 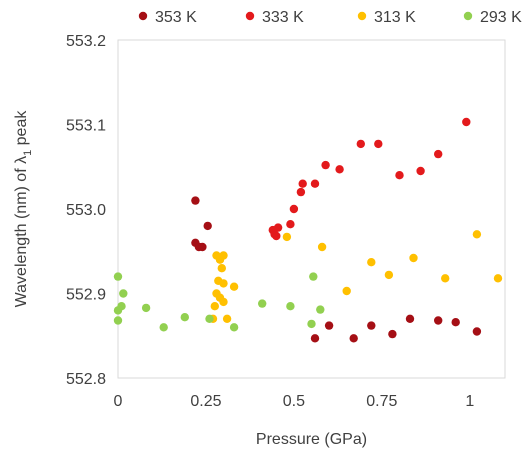 What do you see at coordinates (283, 17) in the screenshot?
I see `legend-label: 333 K` at bounding box center [283, 17].